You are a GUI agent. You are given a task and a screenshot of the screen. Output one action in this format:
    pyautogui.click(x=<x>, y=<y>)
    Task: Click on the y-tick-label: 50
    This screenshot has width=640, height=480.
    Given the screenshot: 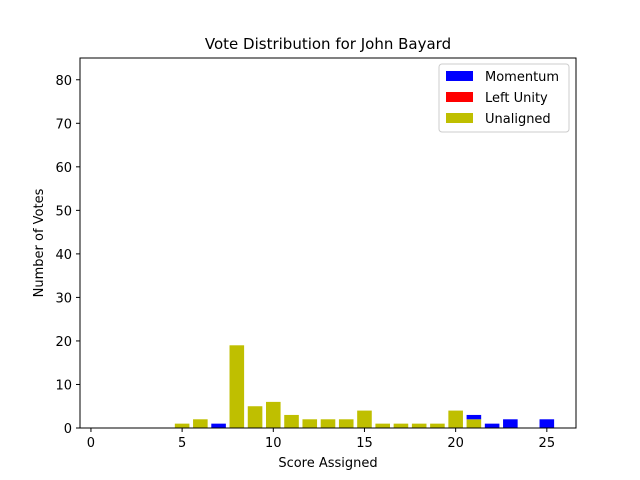 What is the action you would take?
    pyautogui.click(x=63, y=211)
    